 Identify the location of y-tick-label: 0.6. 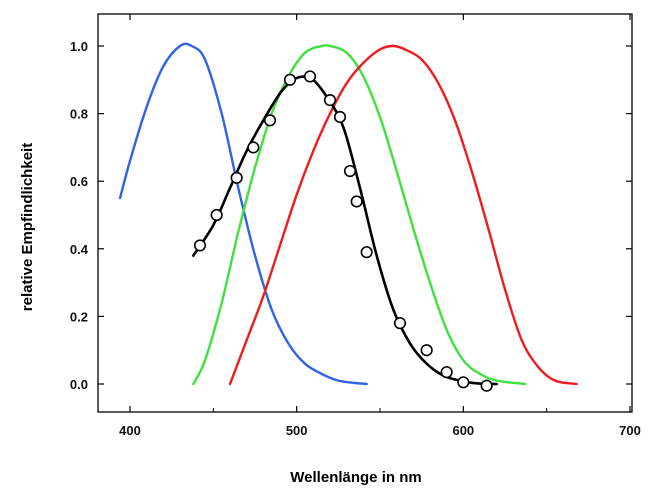
(79, 181).